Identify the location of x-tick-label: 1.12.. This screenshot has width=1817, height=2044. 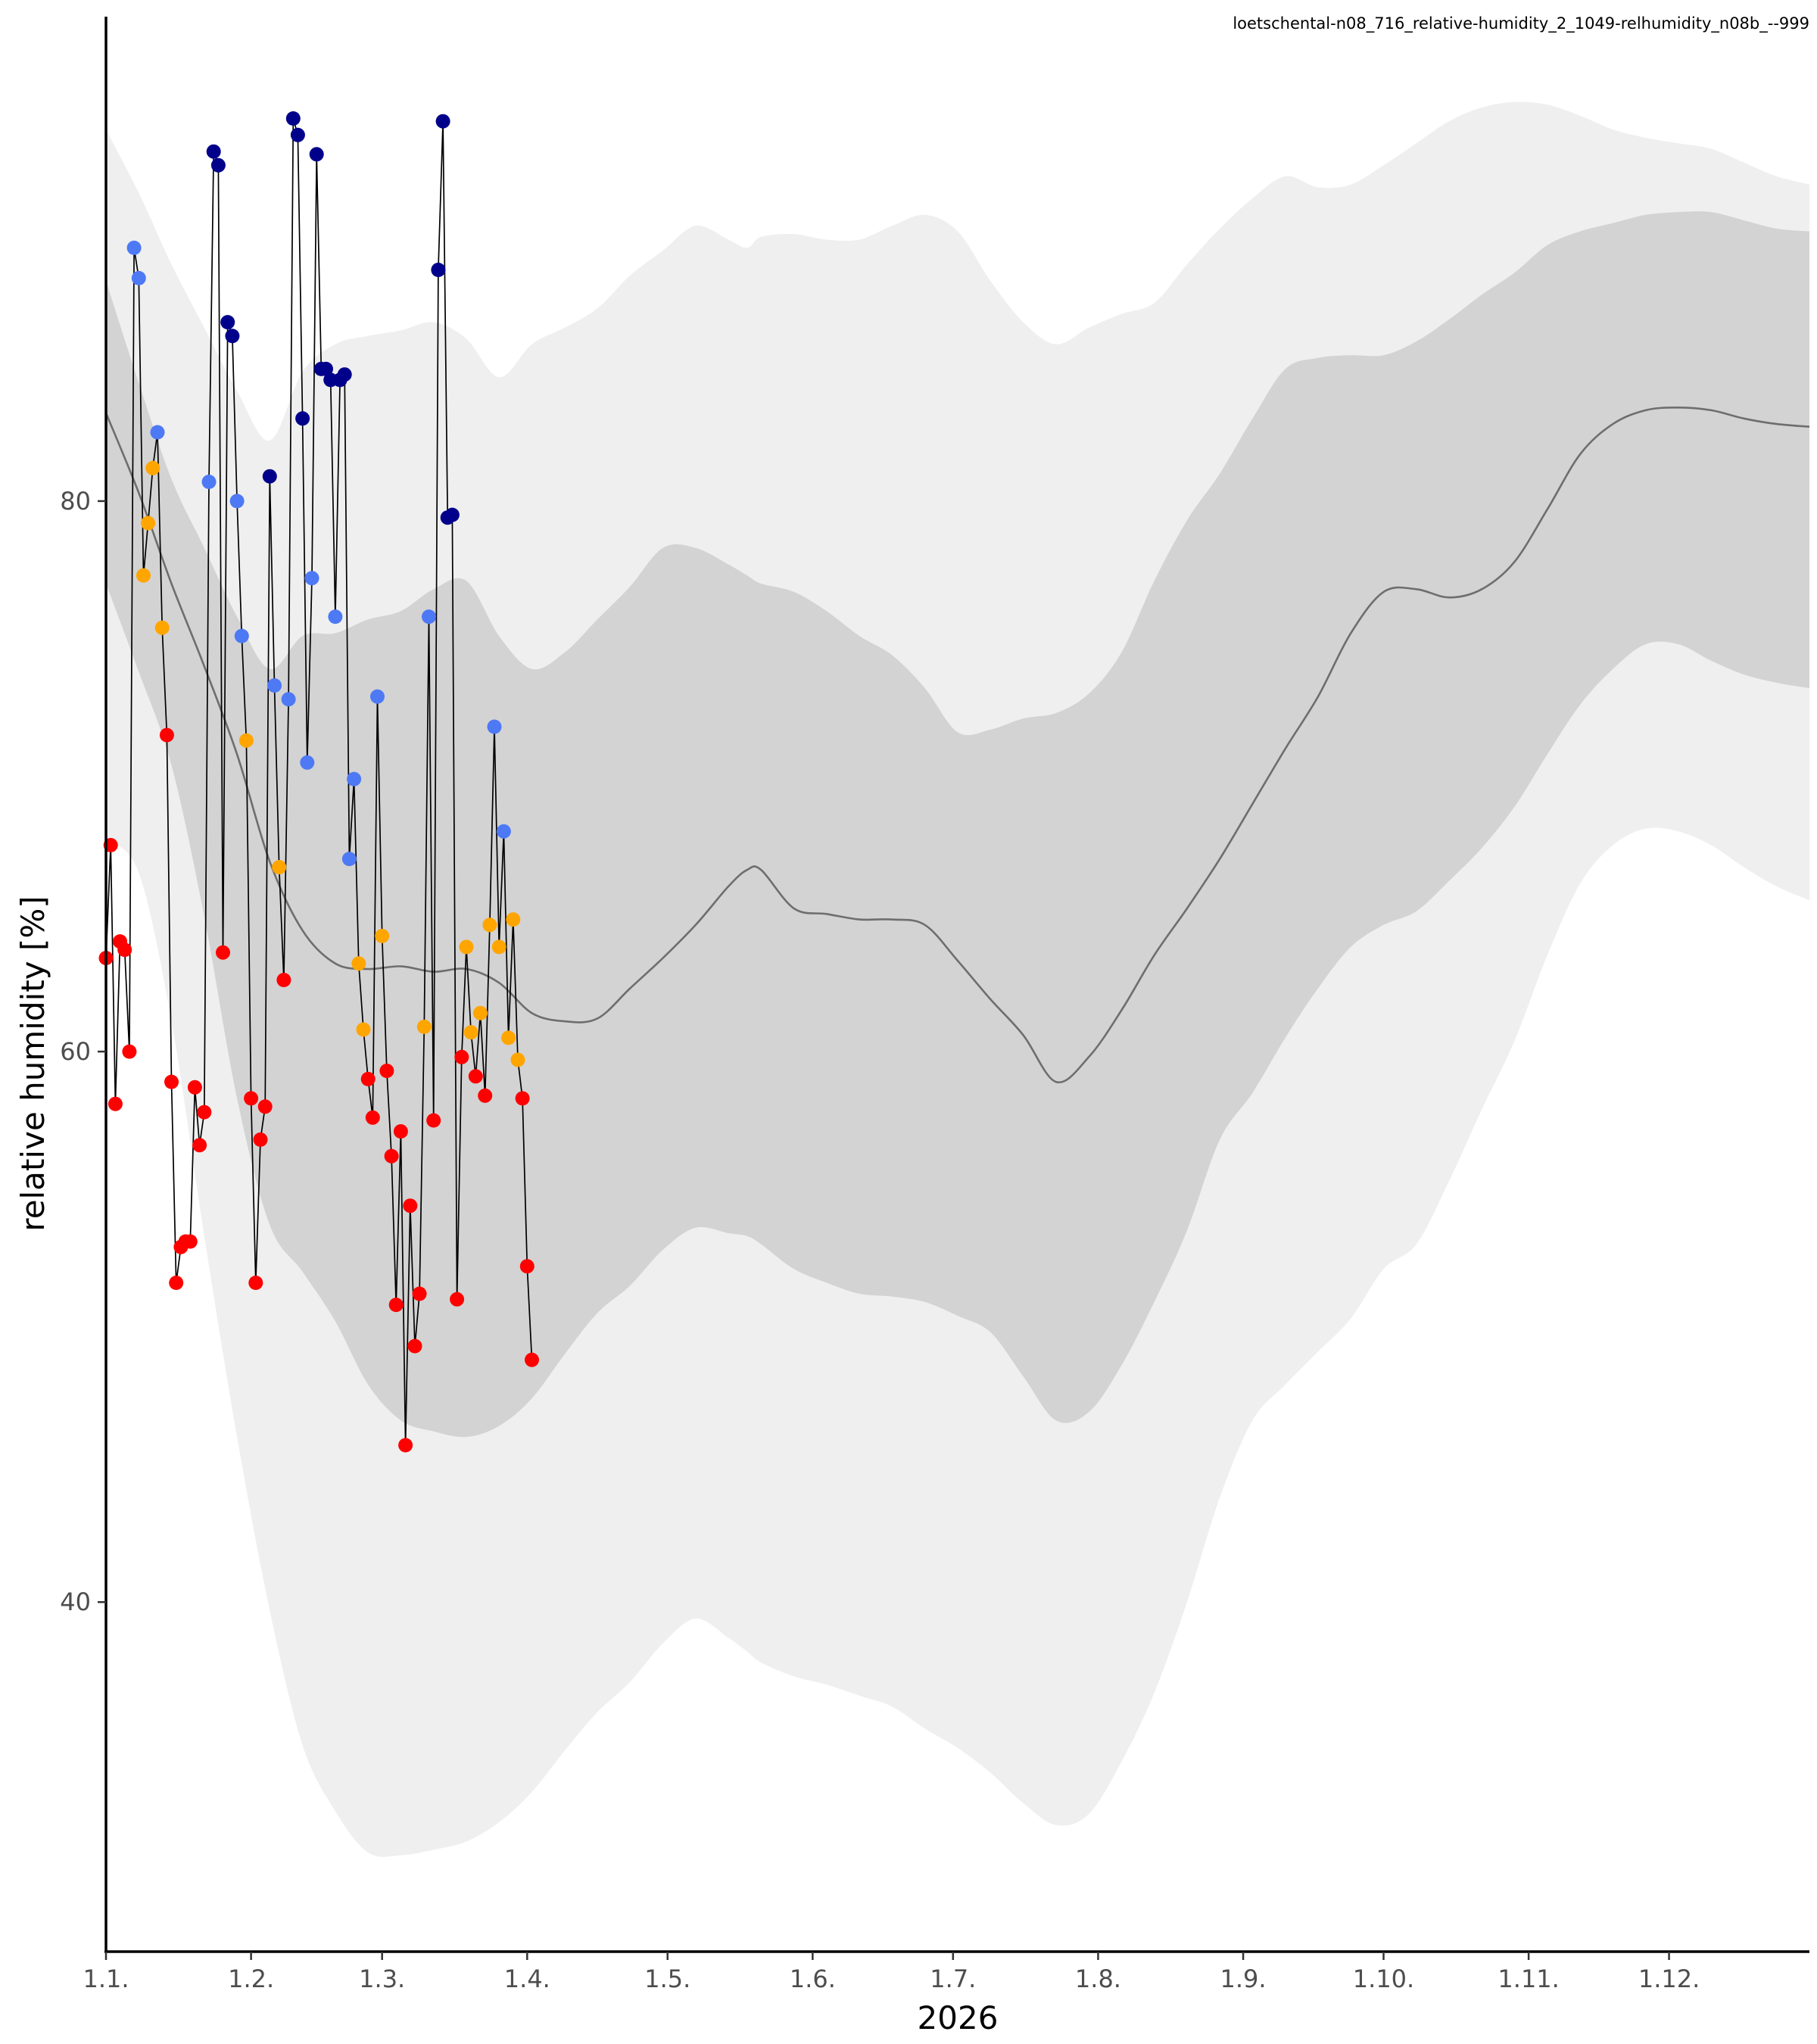
(1669, 1979).